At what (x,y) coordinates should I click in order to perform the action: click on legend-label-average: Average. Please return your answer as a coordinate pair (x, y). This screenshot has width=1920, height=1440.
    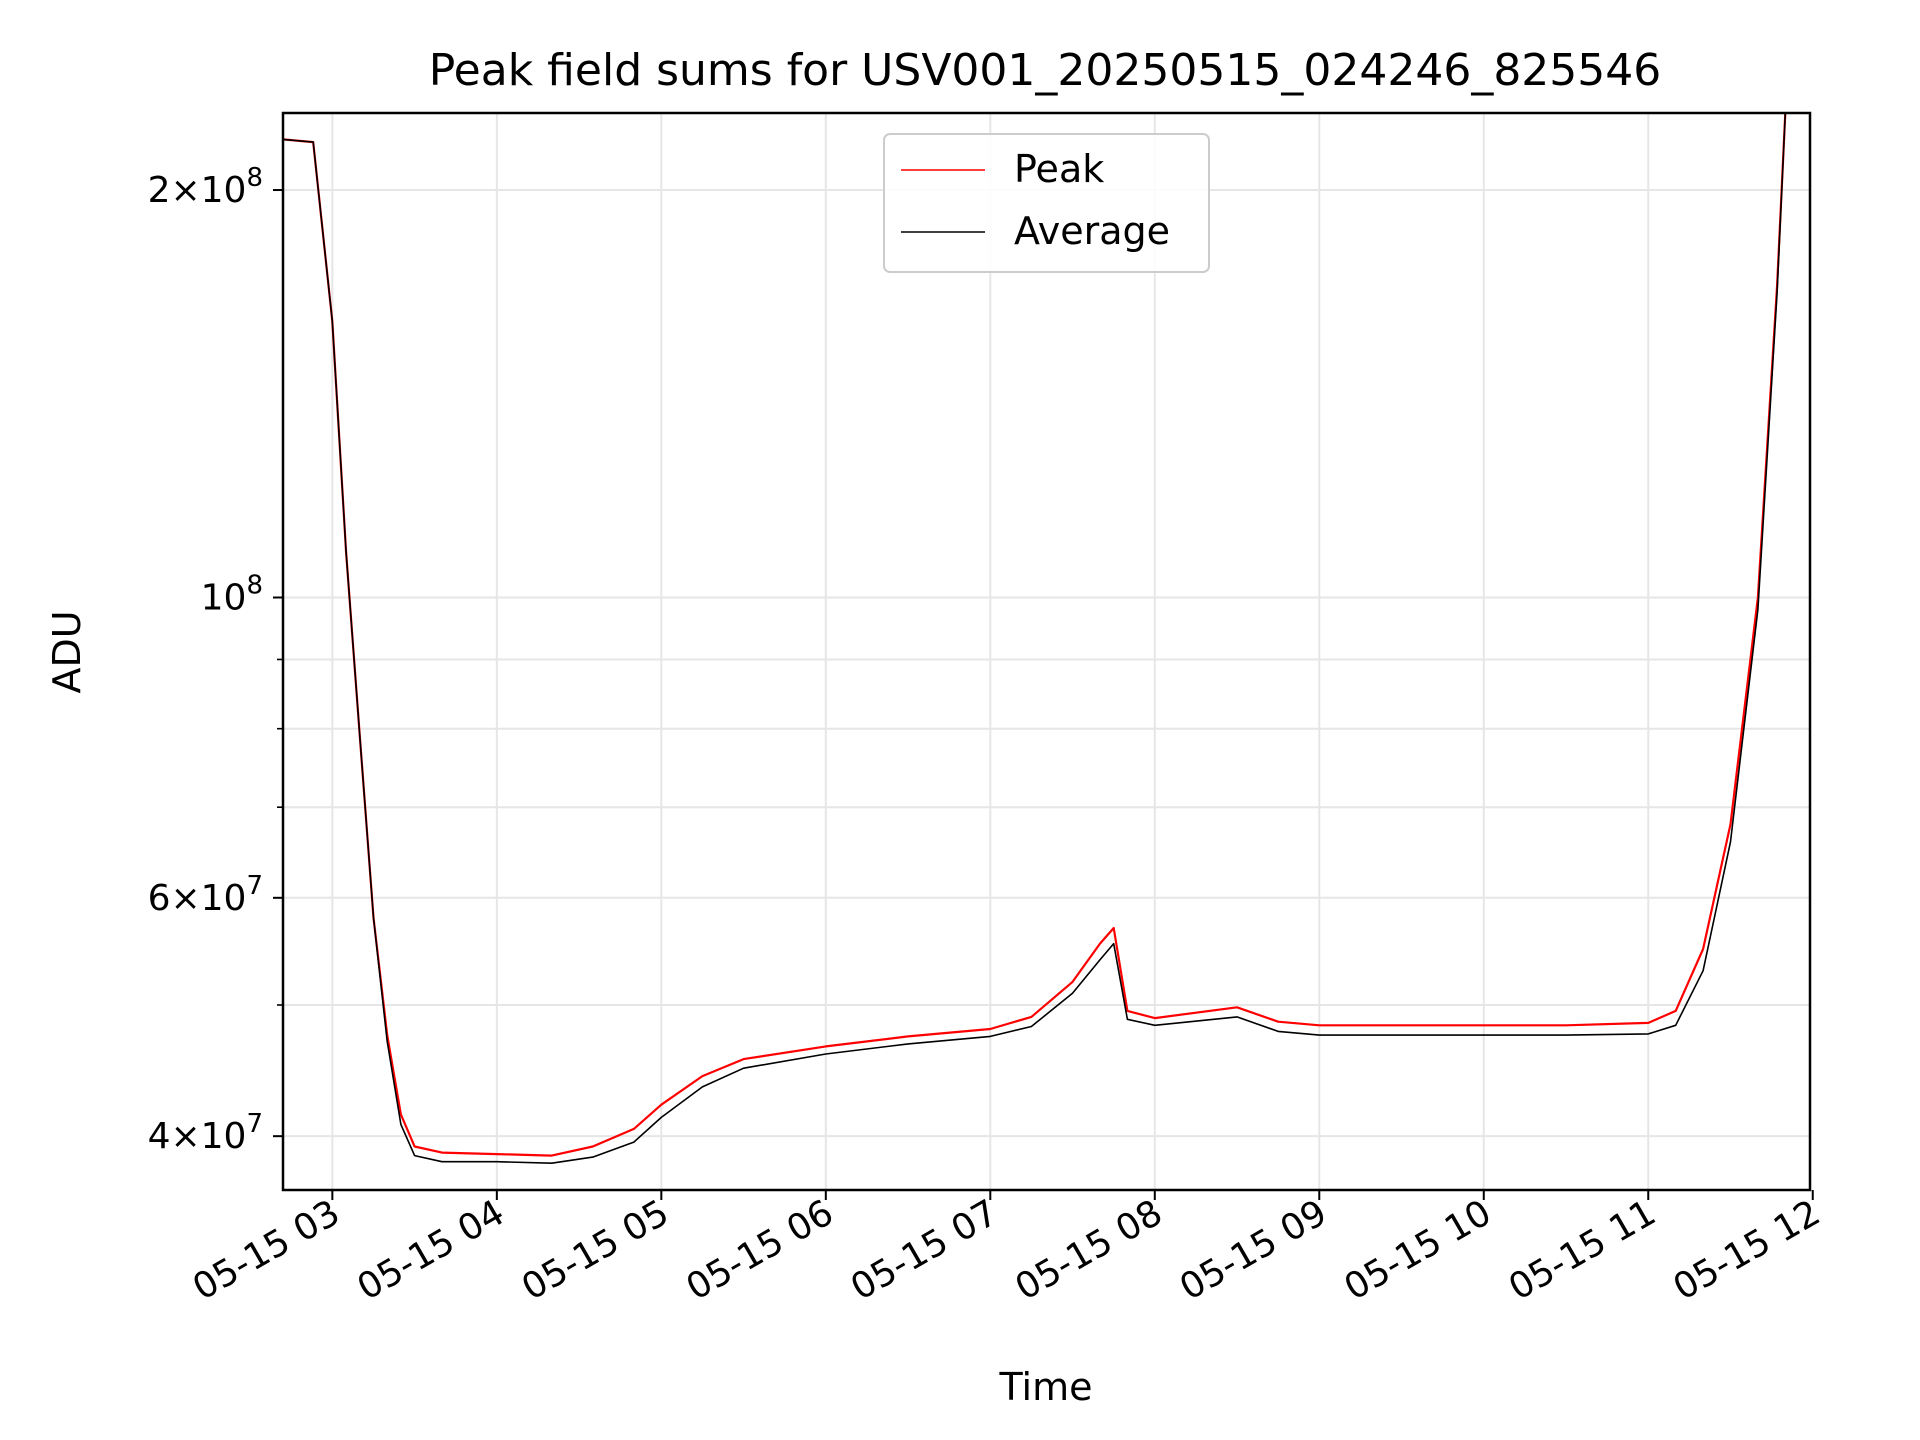
    Looking at the image, I should click on (1092, 231).